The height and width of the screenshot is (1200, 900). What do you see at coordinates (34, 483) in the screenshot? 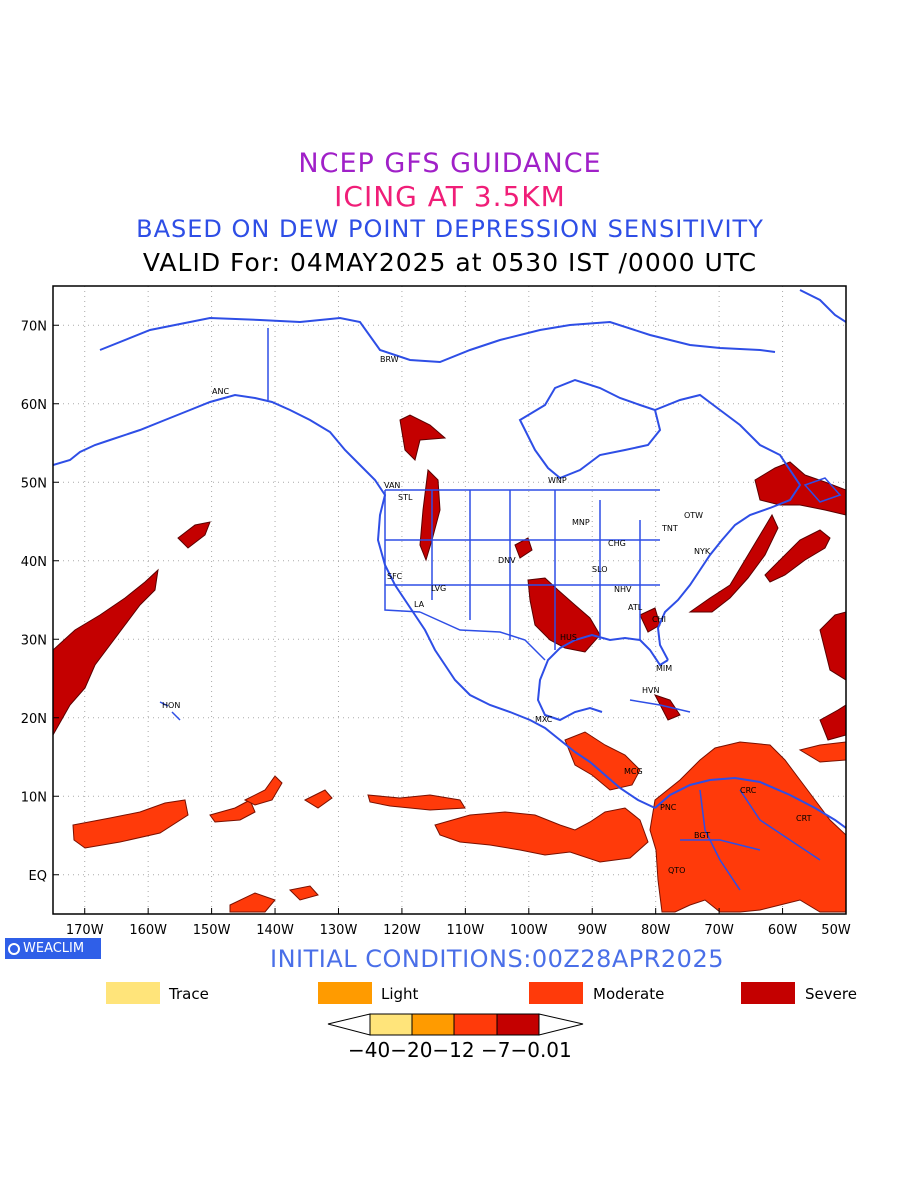
I see `lat-tick-label: 50N` at bounding box center [34, 483].